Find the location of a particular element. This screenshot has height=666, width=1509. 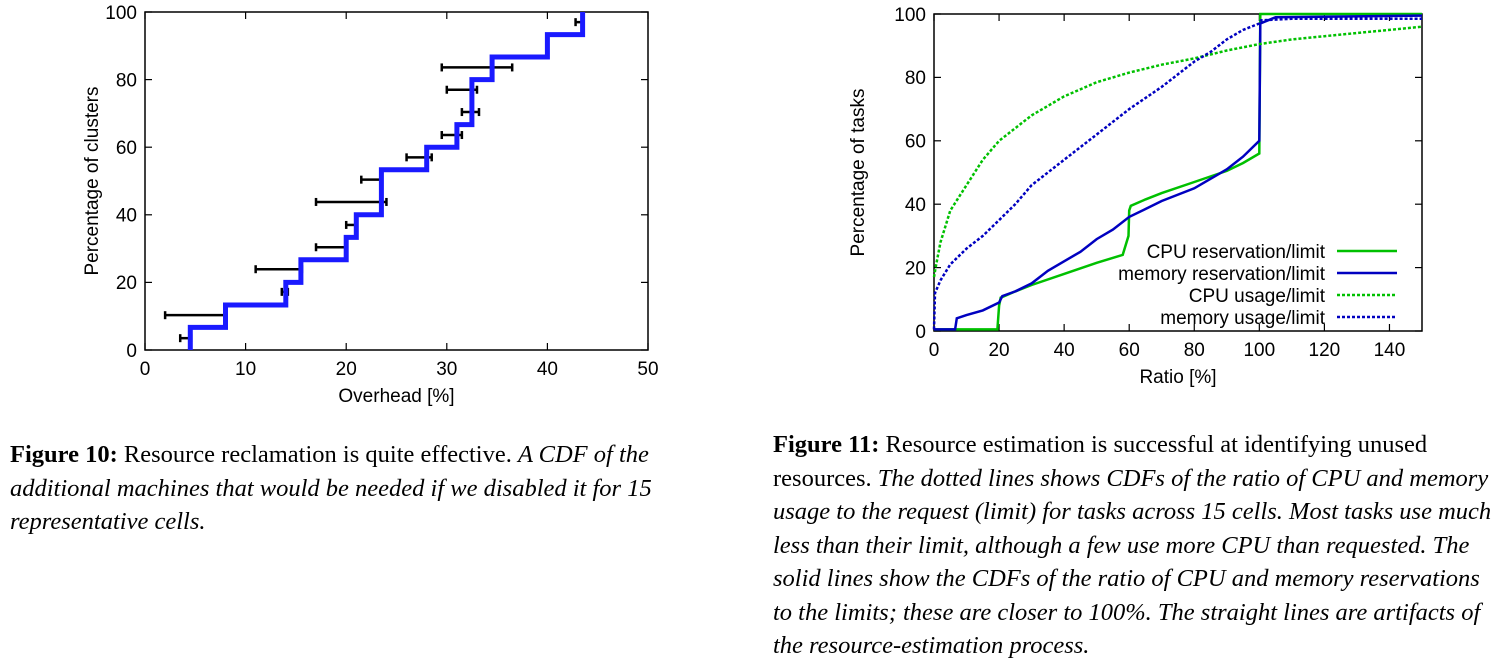

legend-label: CPU usage/limit is located at coordinates (1257, 296).